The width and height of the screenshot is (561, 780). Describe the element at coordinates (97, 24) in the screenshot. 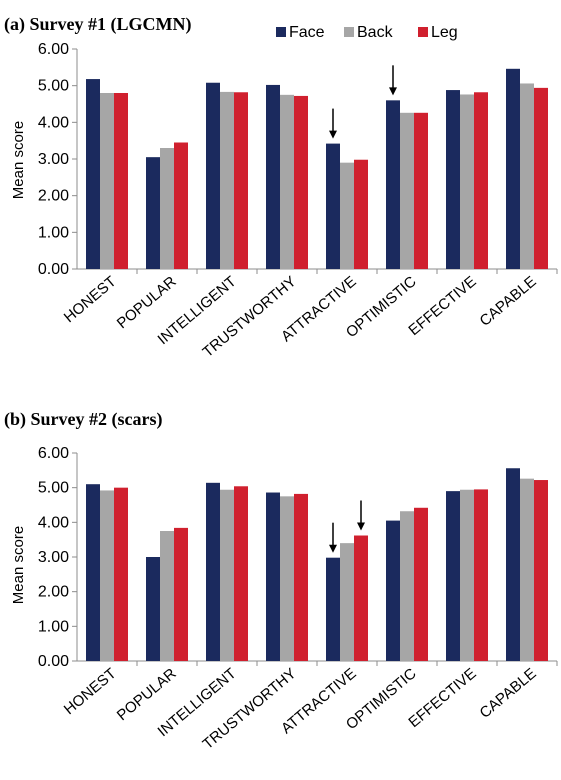

I see `panel-a-title: (a) Survey #1 (LGCMN)` at that location.